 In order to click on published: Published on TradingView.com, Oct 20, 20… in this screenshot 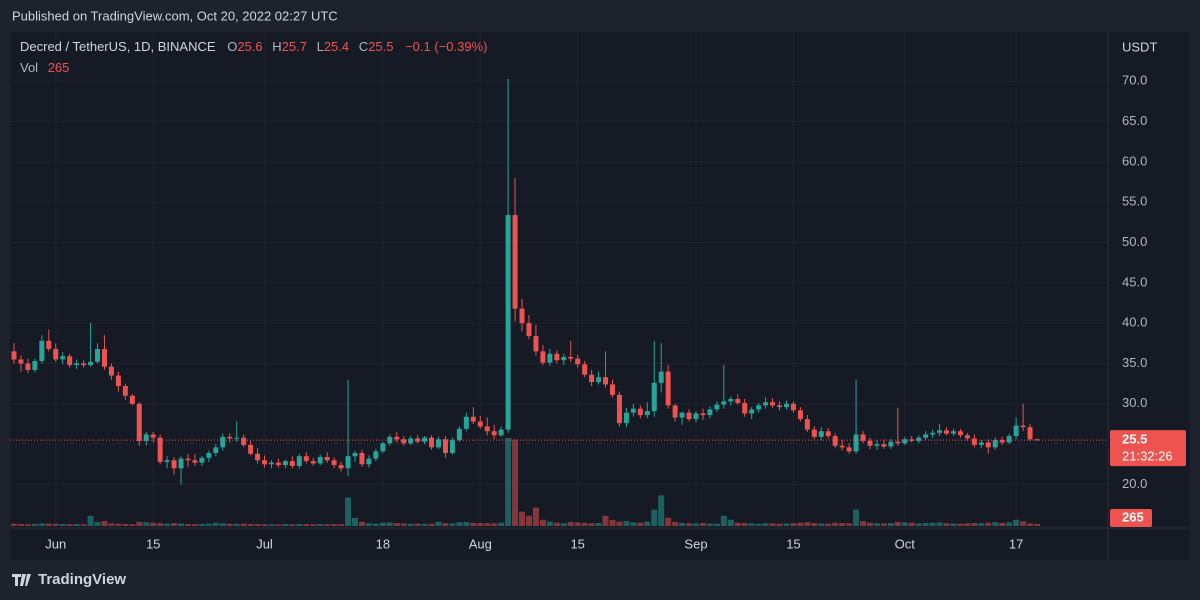, I will do `click(175, 15)`.